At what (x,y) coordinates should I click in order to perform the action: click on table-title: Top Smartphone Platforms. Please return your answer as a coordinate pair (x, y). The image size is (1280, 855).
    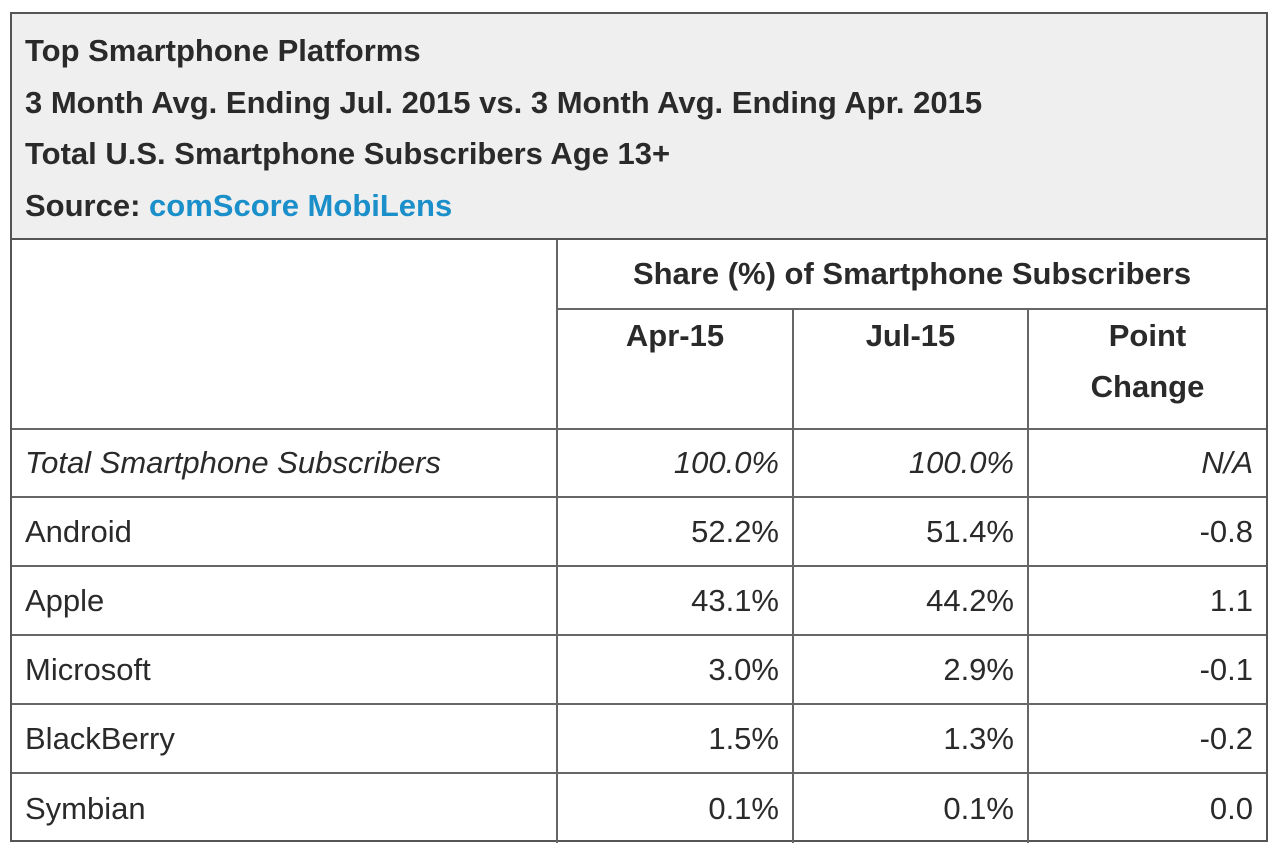
    Looking at the image, I should click on (223, 50).